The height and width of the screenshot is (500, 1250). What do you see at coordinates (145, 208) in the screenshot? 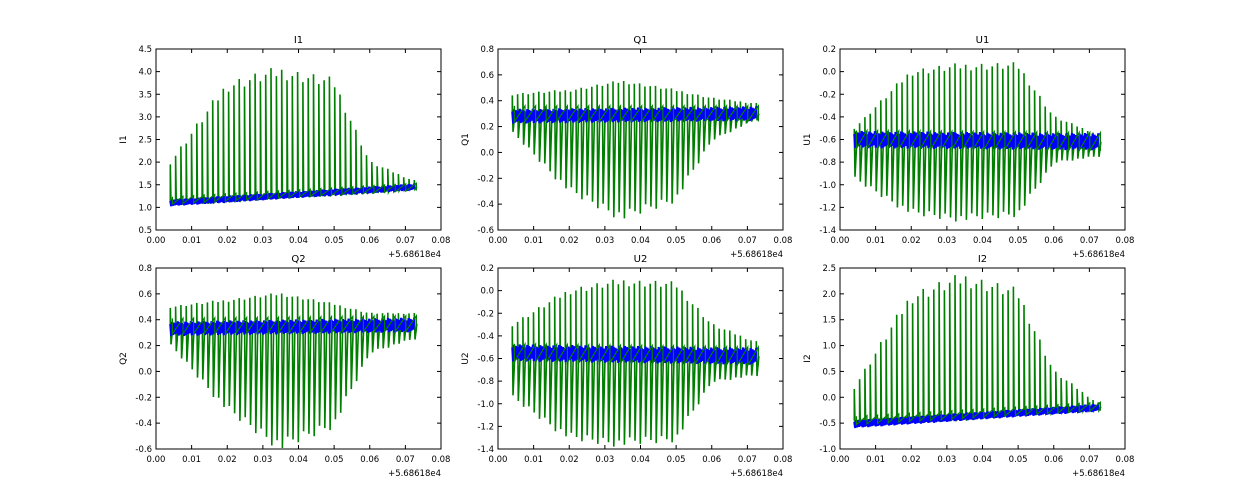
I see `y-tick-label: 1.0` at bounding box center [145, 208].